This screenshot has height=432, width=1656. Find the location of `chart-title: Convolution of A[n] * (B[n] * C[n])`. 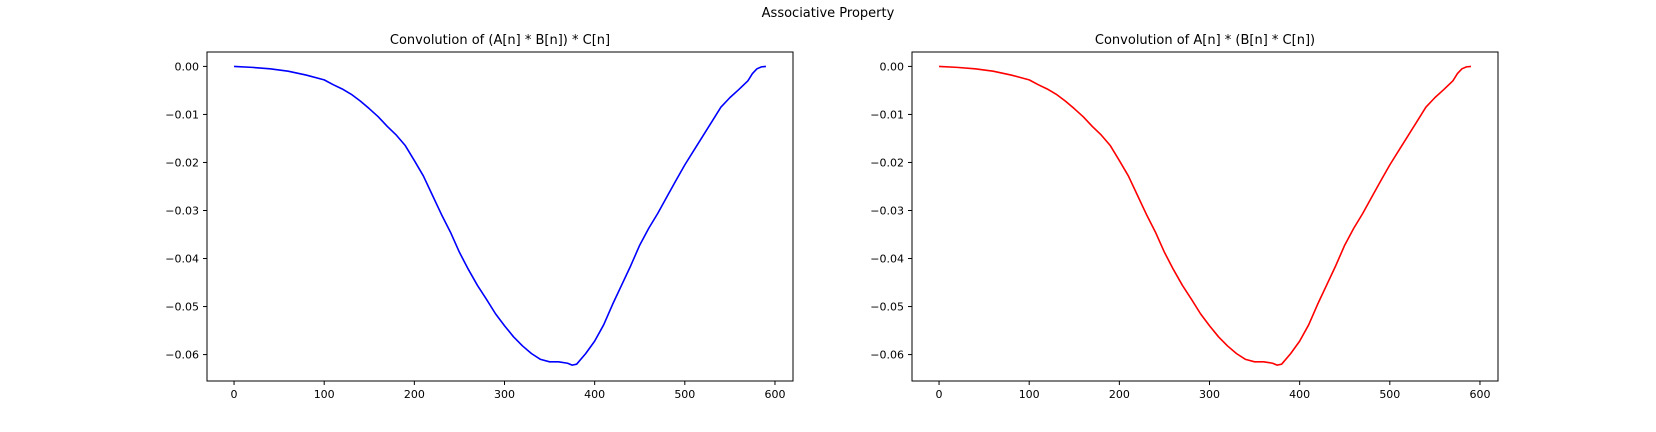

chart-title: Convolution of A[n] * (B[n] * C[n]) is located at coordinates (1205, 40).